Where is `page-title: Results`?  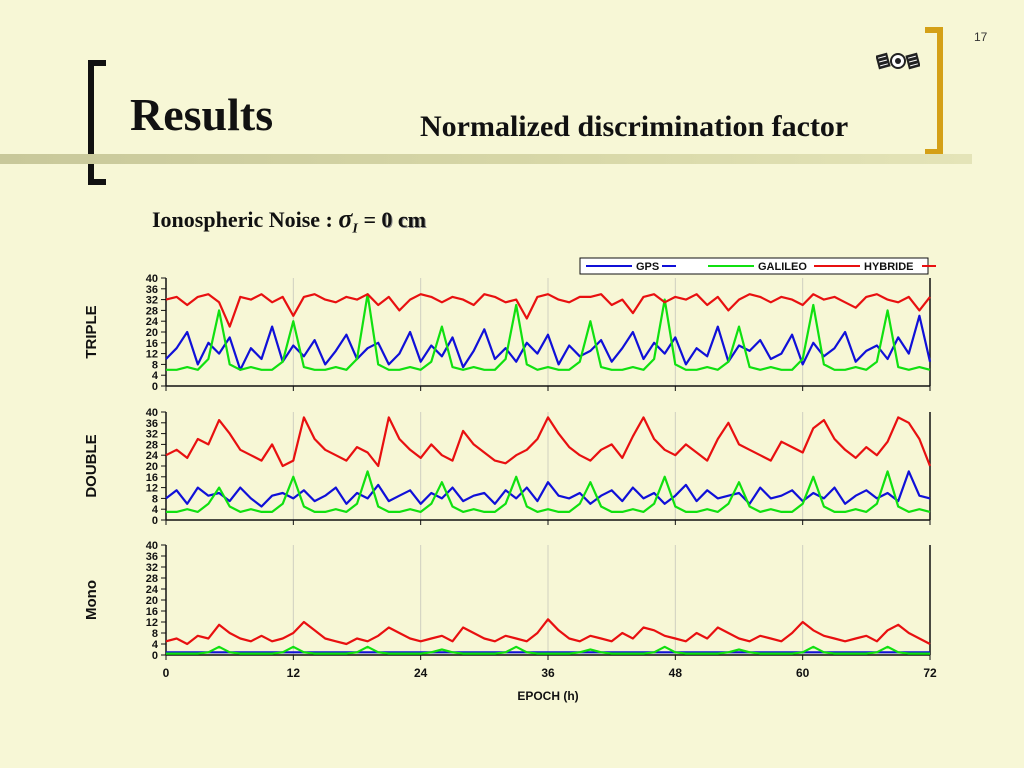
page-title: Results is located at coordinates (202, 114).